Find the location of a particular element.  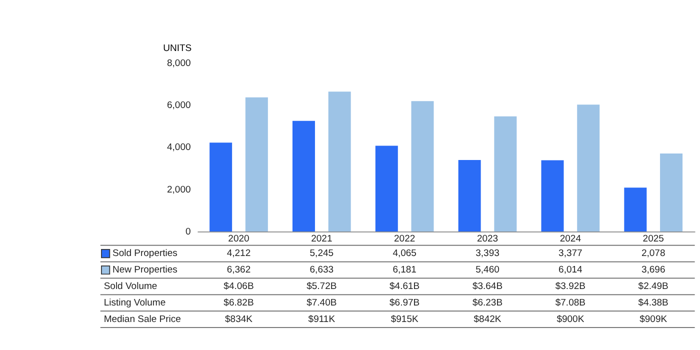

y-axis-title: UNITS is located at coordinates (177, 48).